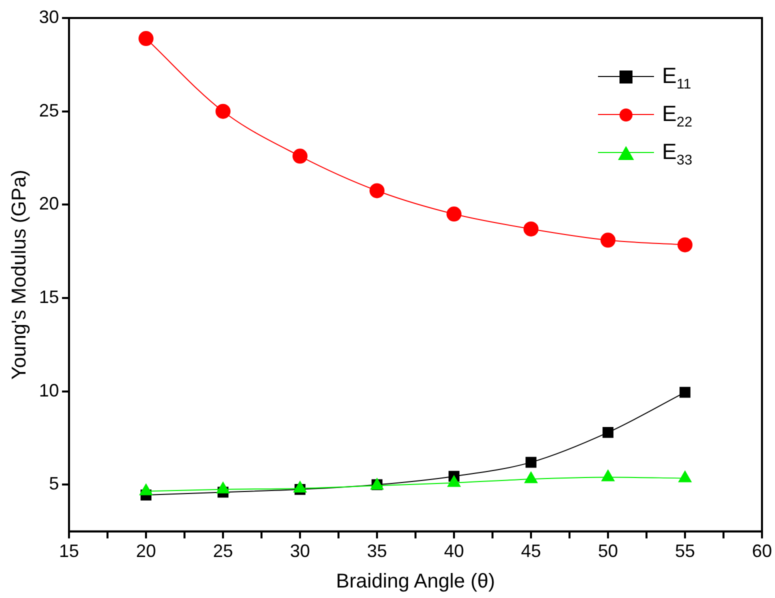 Image resolution: width=775 pixels, height=598 pixels. What do you see at coordinates (531, 551) in the screenshot?
I see `x-tick-label: 45` at bounding box center [531, 551].